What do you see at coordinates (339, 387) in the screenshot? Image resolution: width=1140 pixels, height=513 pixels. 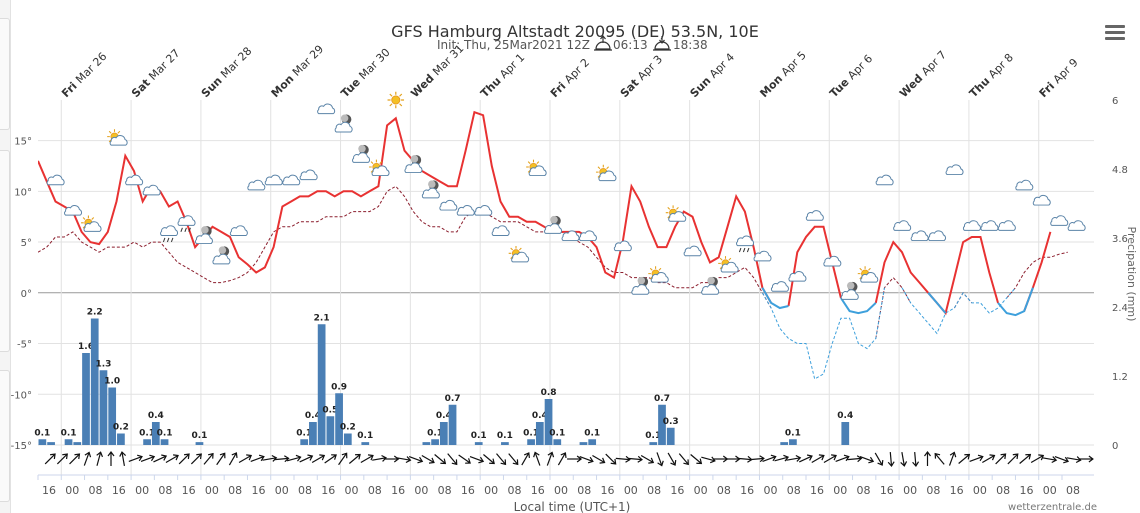 I see `precip-data-label: 0.9` at bounding box center [339, 387].